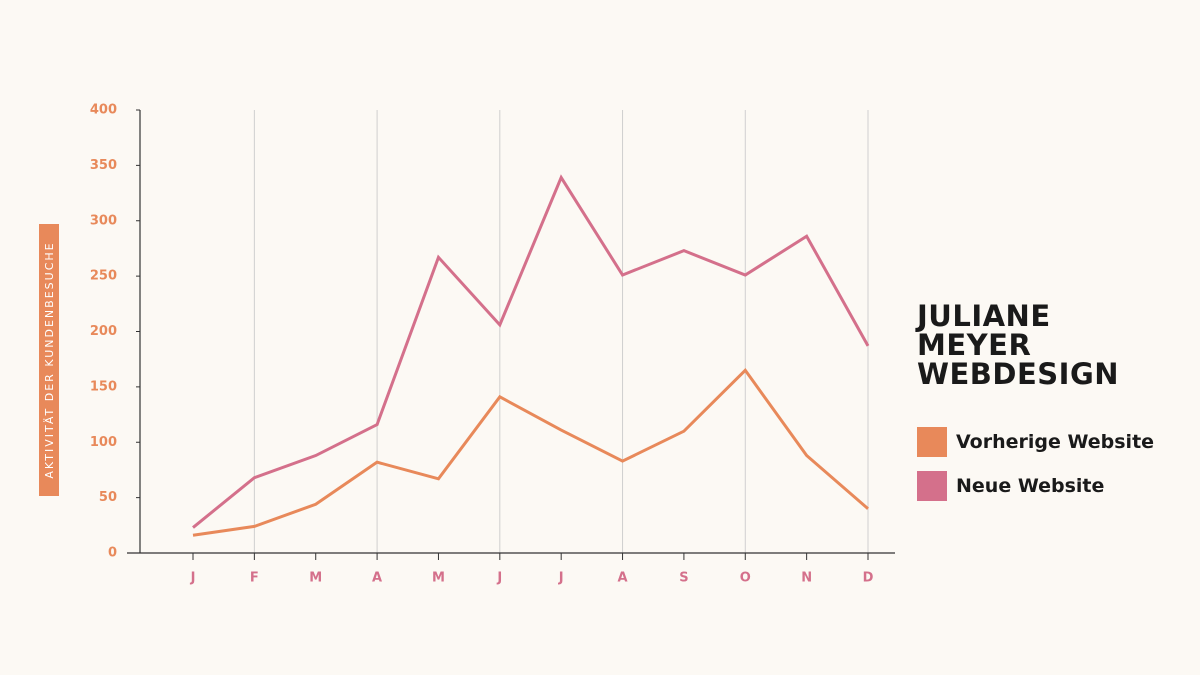  I want to click on y-axis-label: AKTIVITÄT DER KUNDENBESUCHE, so click(49, 359).